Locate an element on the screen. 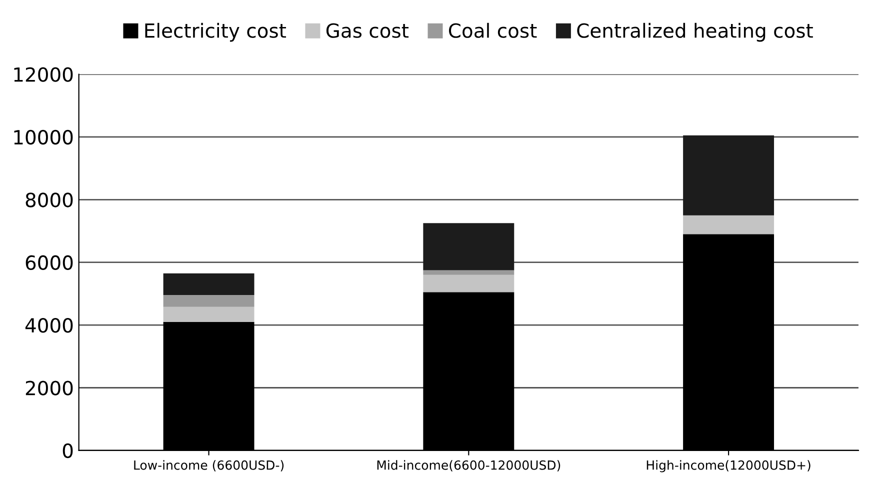  y-tick-label: 10000 is located at coordinates (43, 137).